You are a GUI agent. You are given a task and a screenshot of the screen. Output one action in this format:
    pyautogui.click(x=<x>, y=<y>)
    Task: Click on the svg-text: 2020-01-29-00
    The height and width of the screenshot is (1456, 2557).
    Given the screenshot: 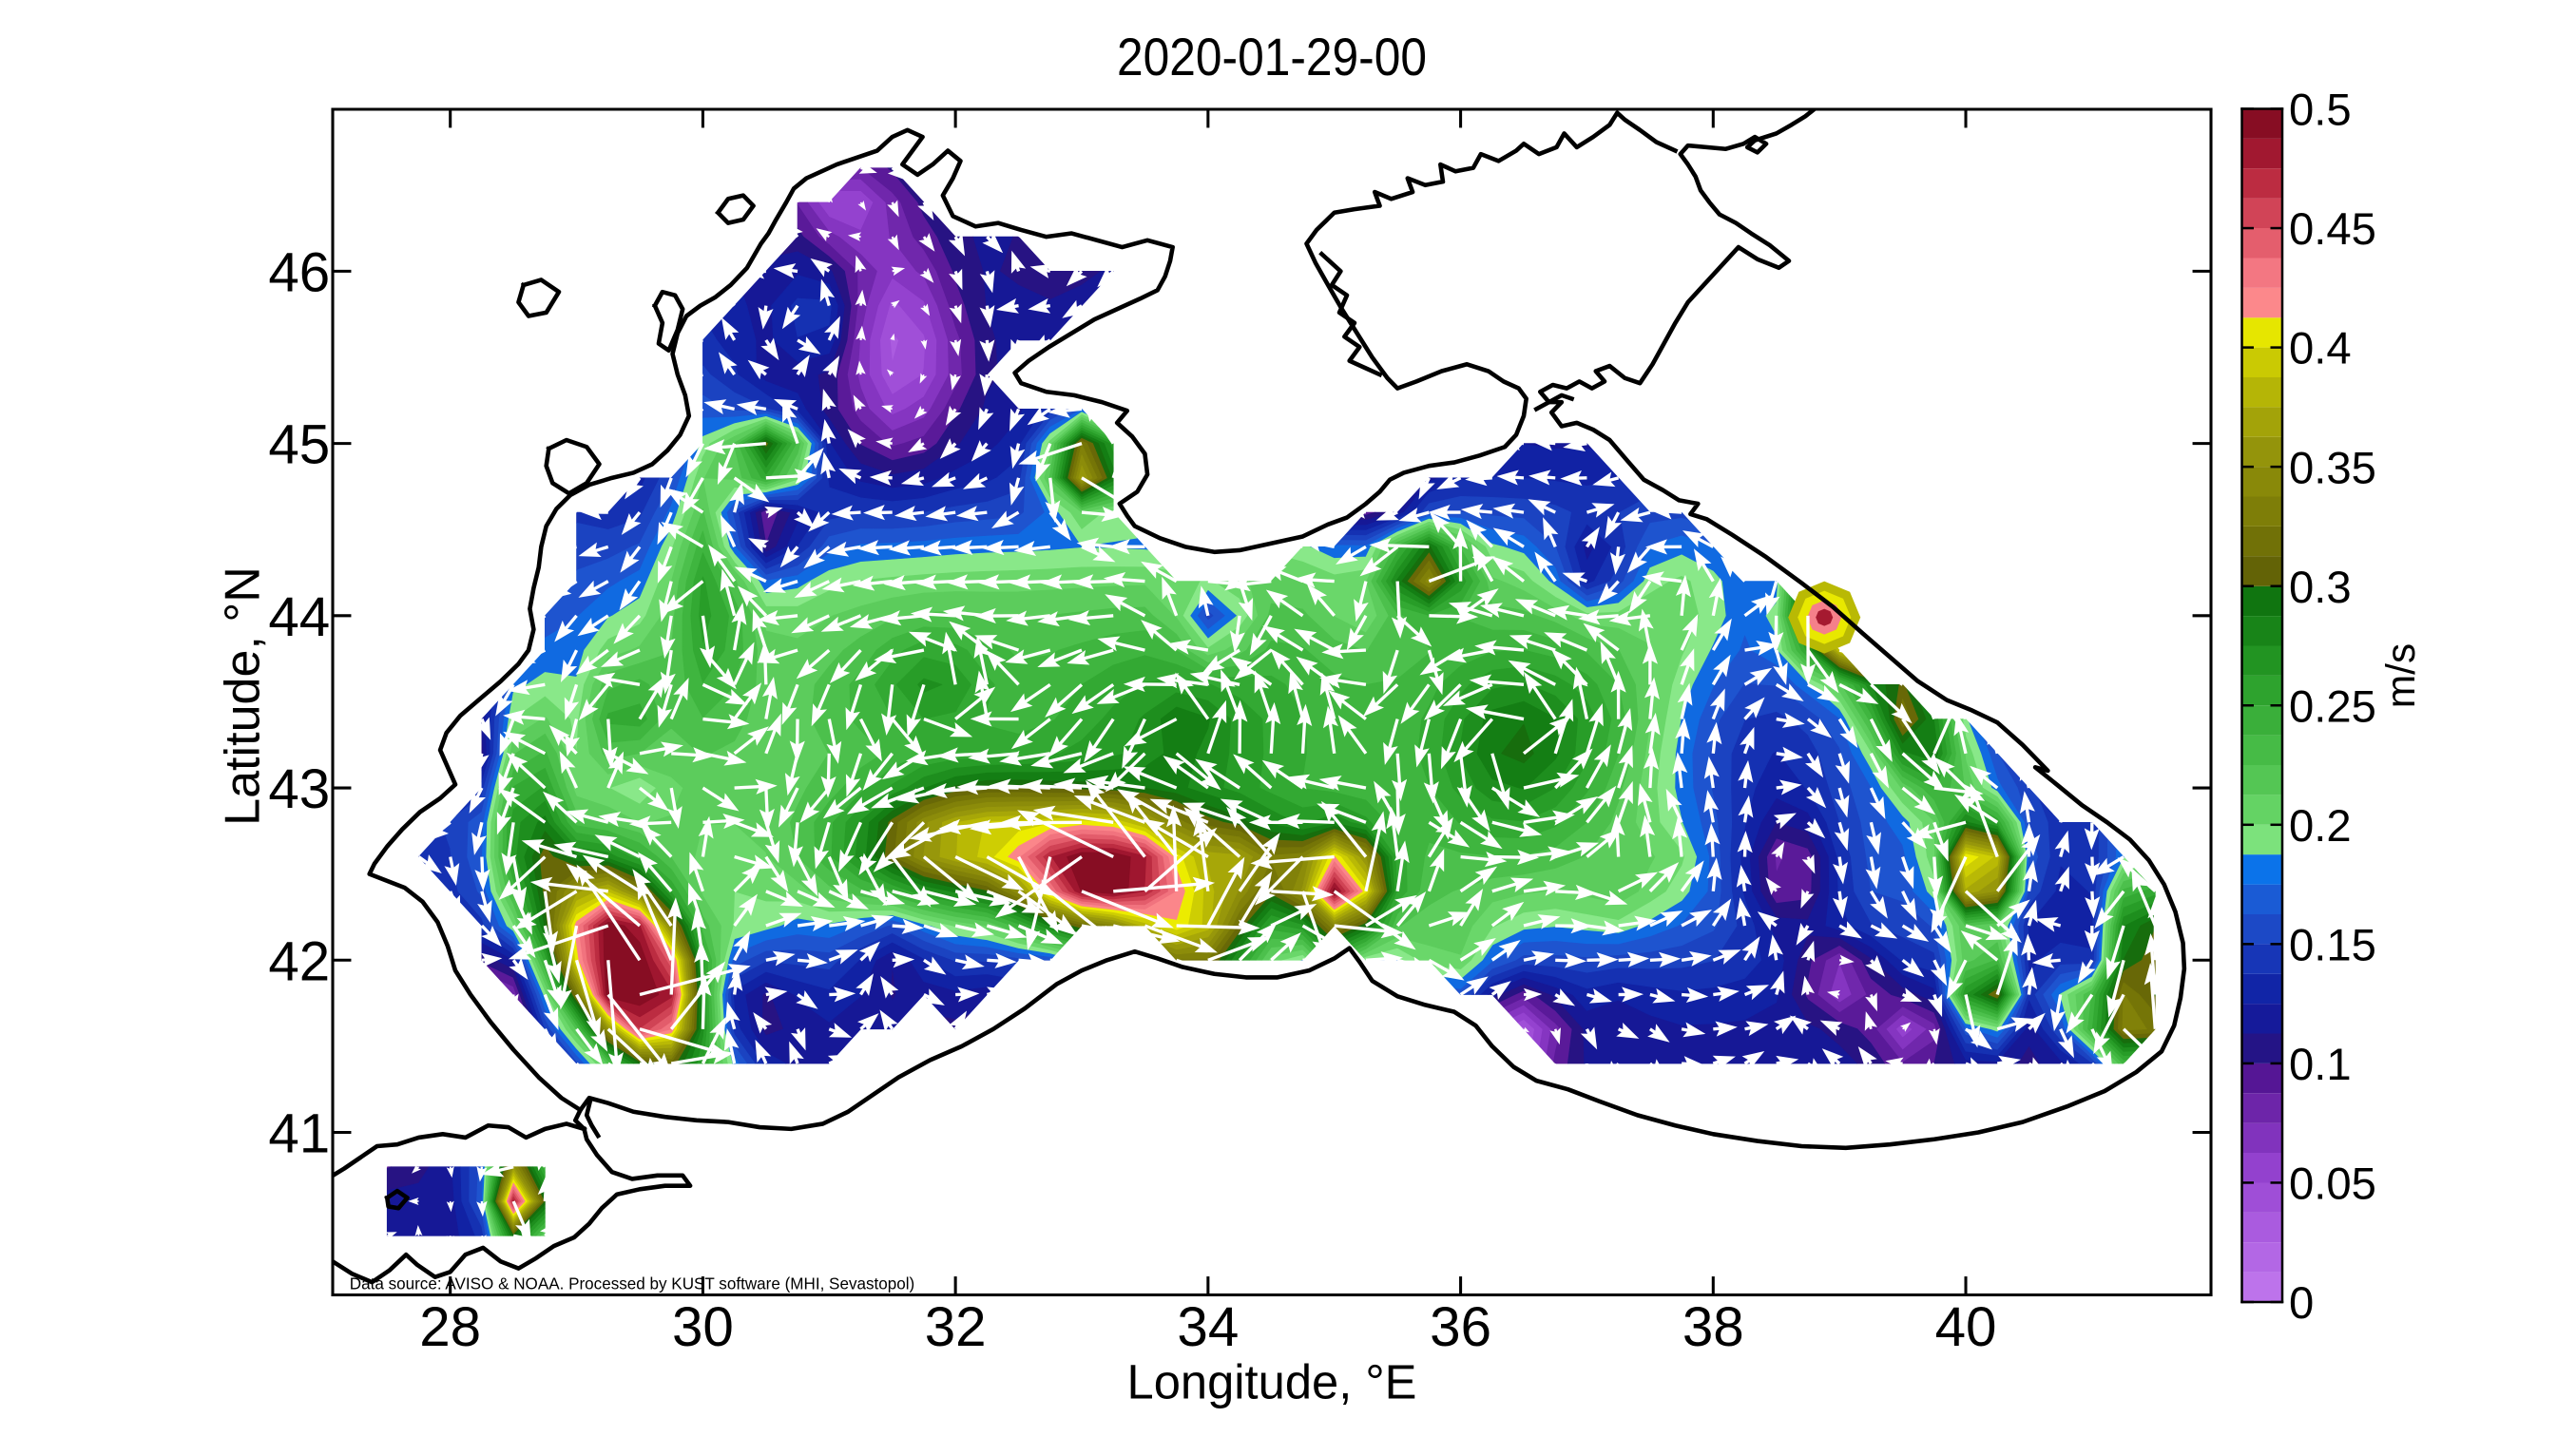 What is the action you would take?
    pyautogui.click(x=1272, y=57)
    